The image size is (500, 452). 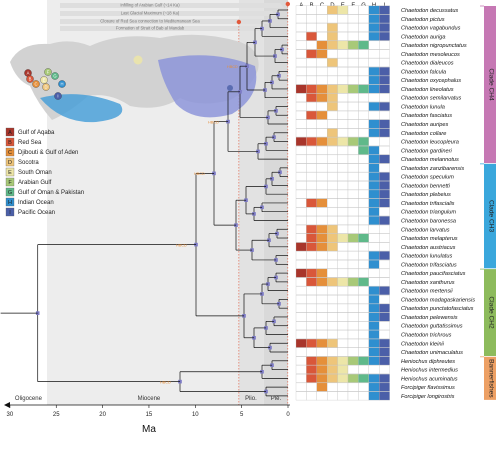 I want to click on species-label: Chaetodon plebeius, so click(x=426, y=195).